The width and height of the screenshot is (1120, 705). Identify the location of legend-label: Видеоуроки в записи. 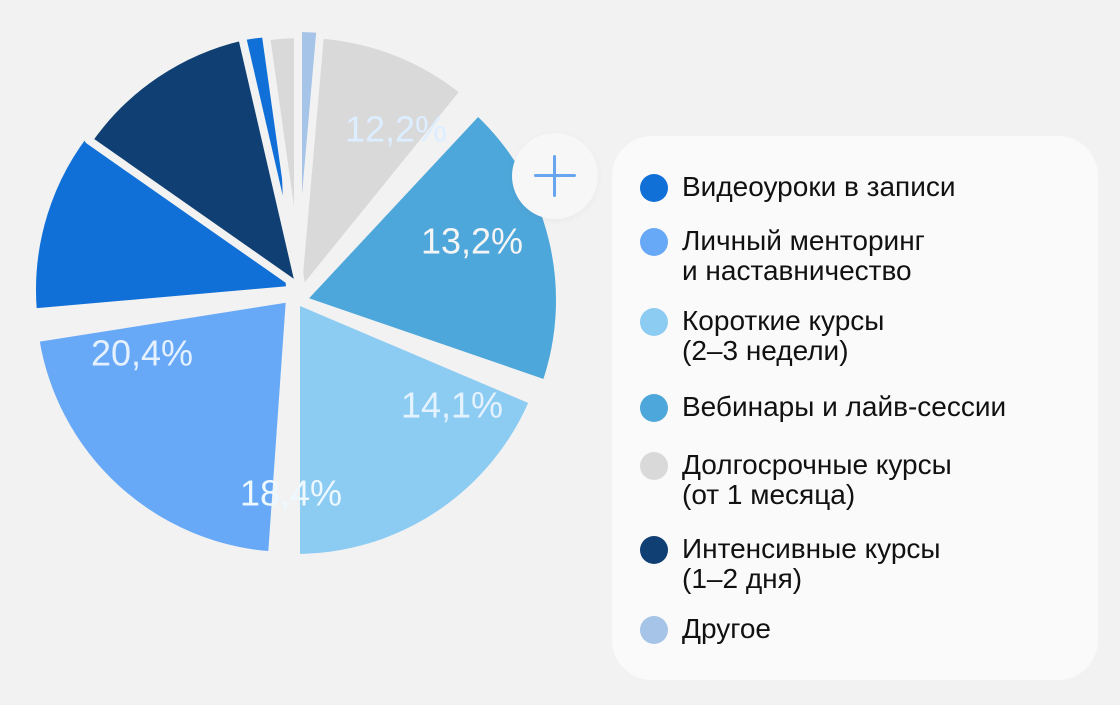
(819, 186).